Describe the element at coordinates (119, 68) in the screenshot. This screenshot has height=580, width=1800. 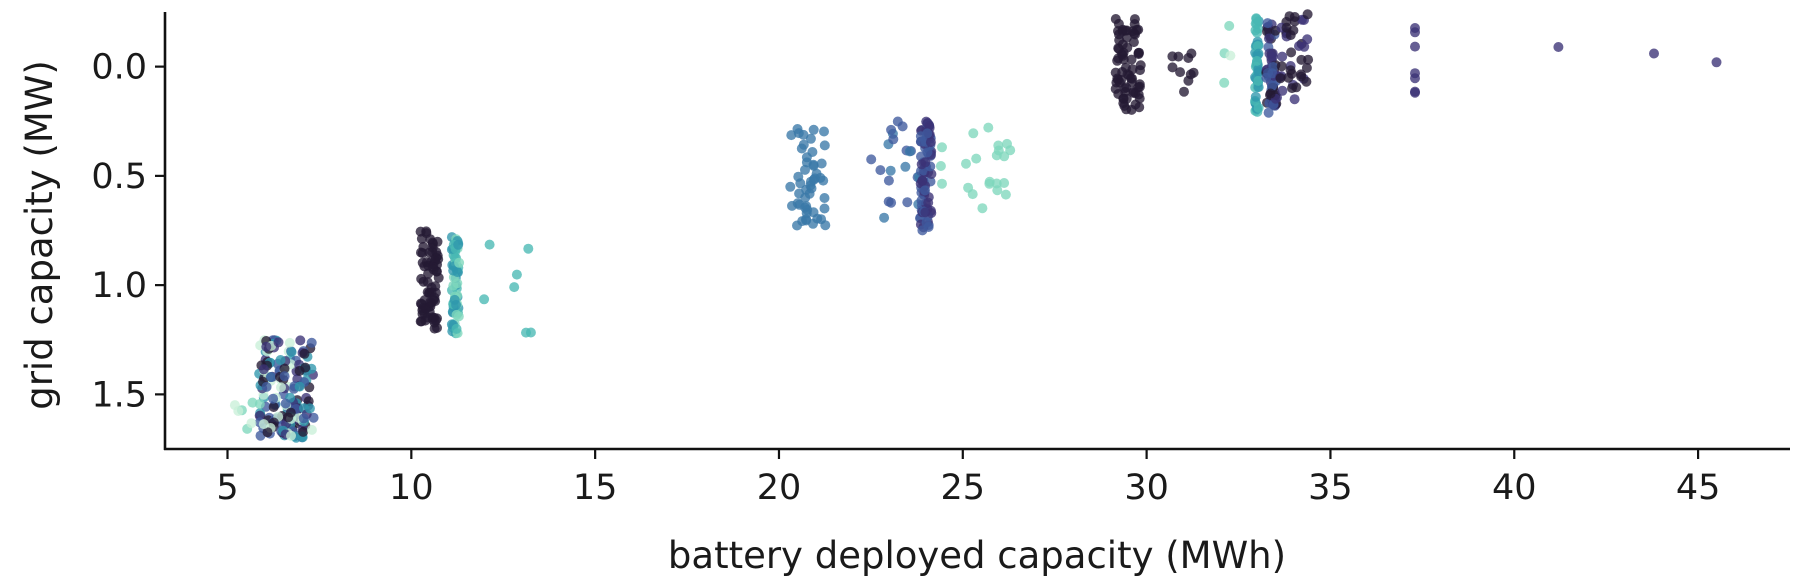
I see `y-tick-label: 0.0` at that location.